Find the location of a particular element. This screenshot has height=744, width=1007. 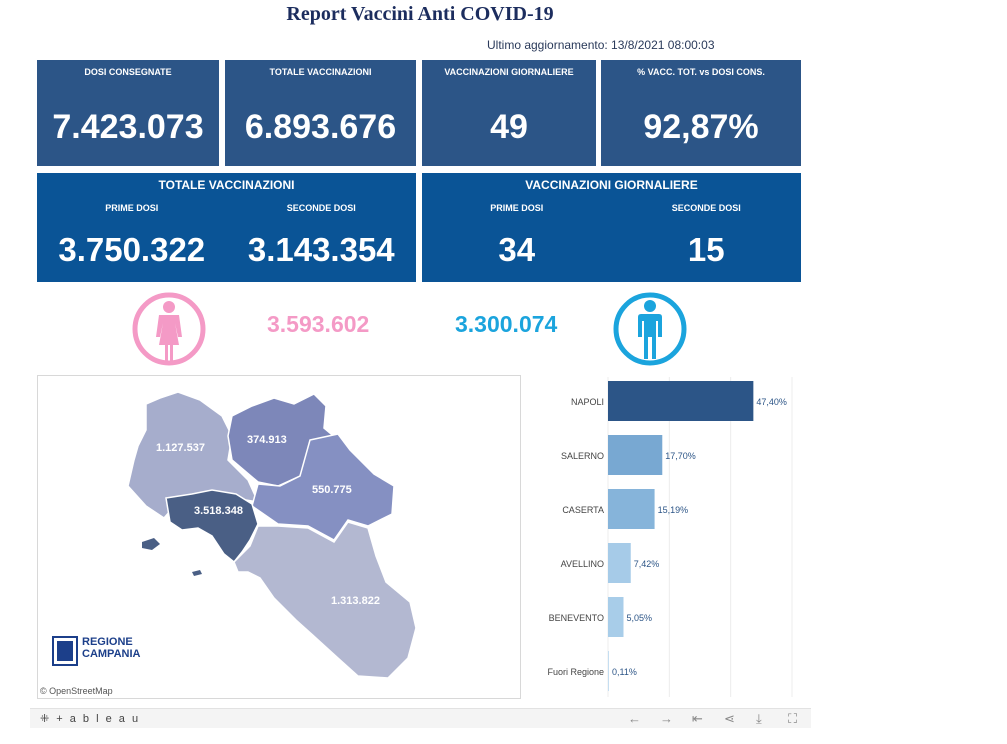

label-benevento: 374.913 is located at coordinates (267, 440).